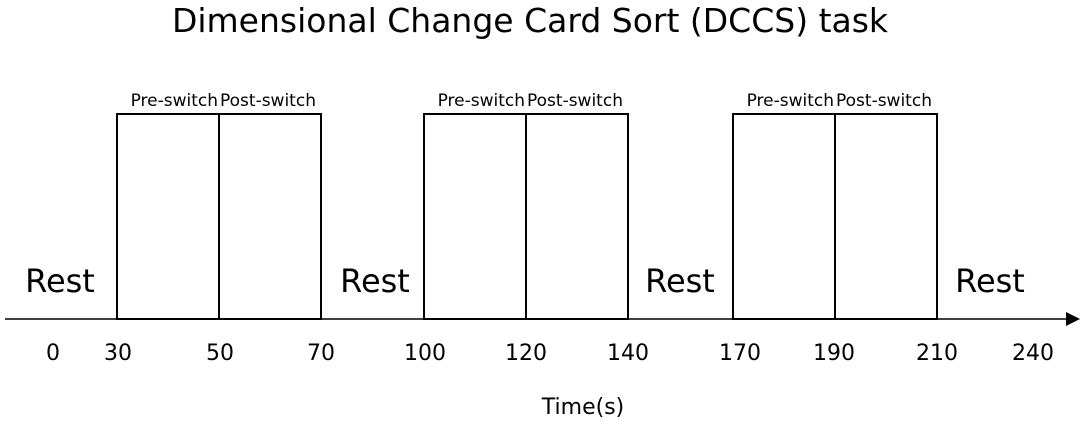  I want to click on tick-label: 30, so click(118, 353).